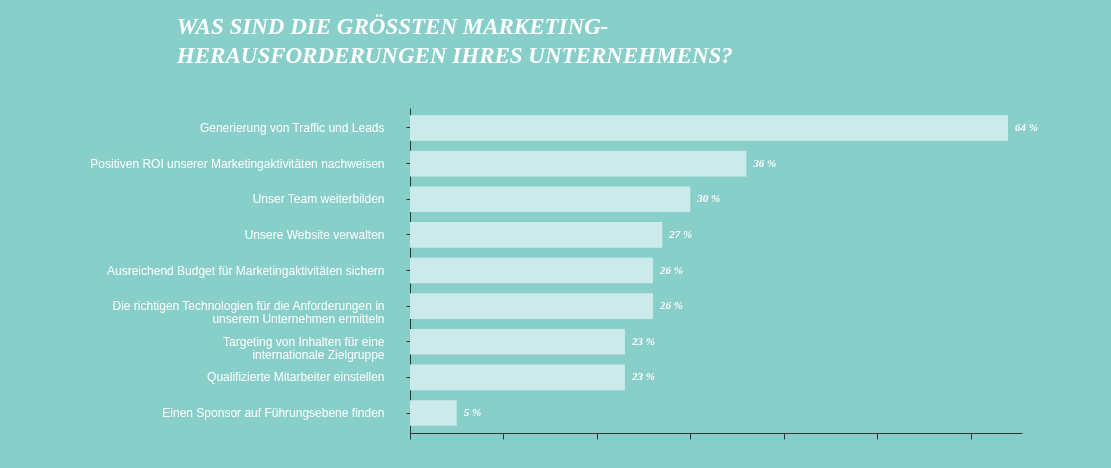 The image size is (1111, 468). What do you see at coordinates (314, 234) in the screenshot?
I see `y-tick-label: Unsere Website verwalten` at bounding box center [314, 234].